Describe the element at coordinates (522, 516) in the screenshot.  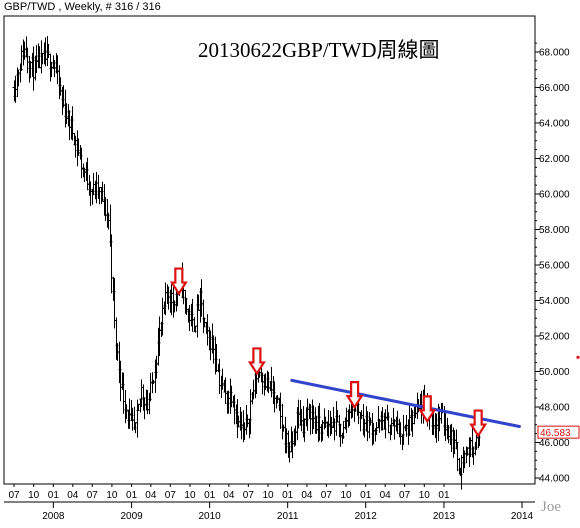
I see `x-year-label: 2014` at that location.